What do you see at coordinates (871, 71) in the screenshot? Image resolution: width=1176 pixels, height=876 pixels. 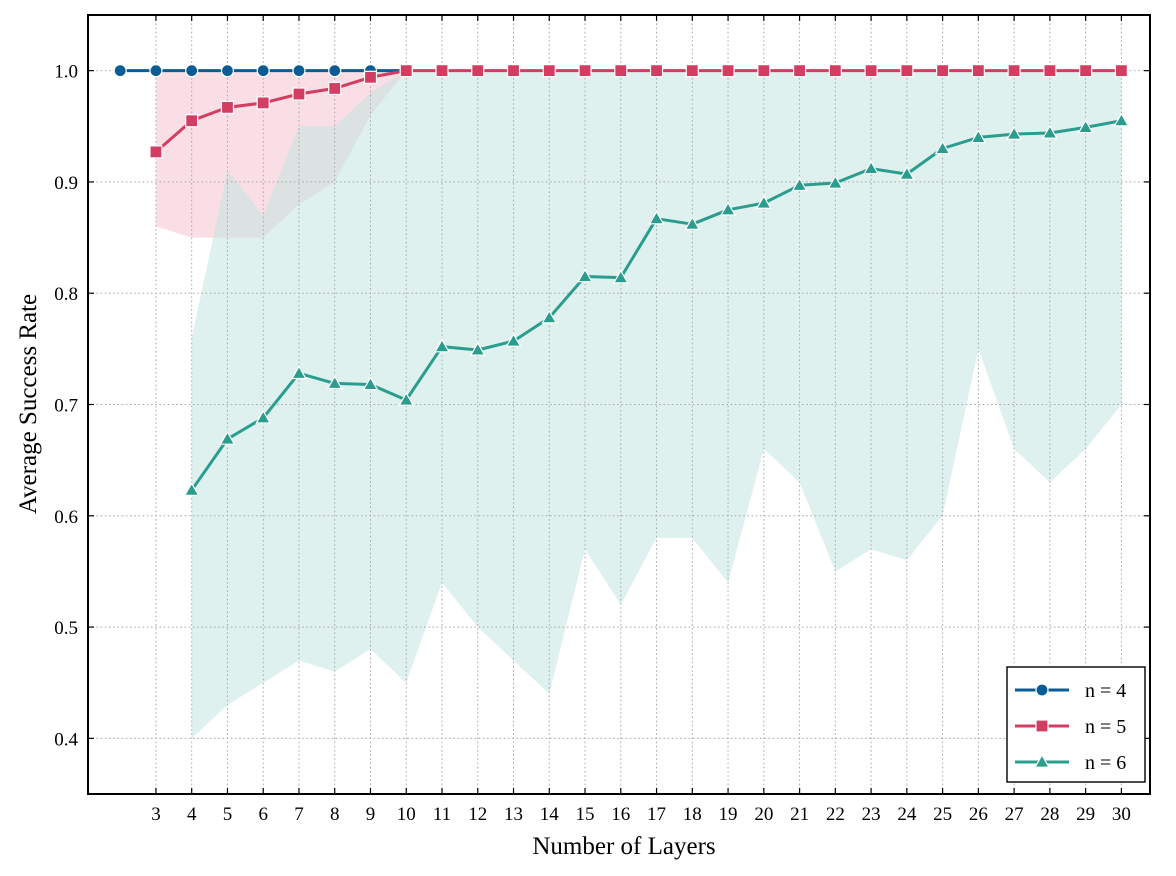 I see `point-series-2-x23` at bounding box center [871, 71].